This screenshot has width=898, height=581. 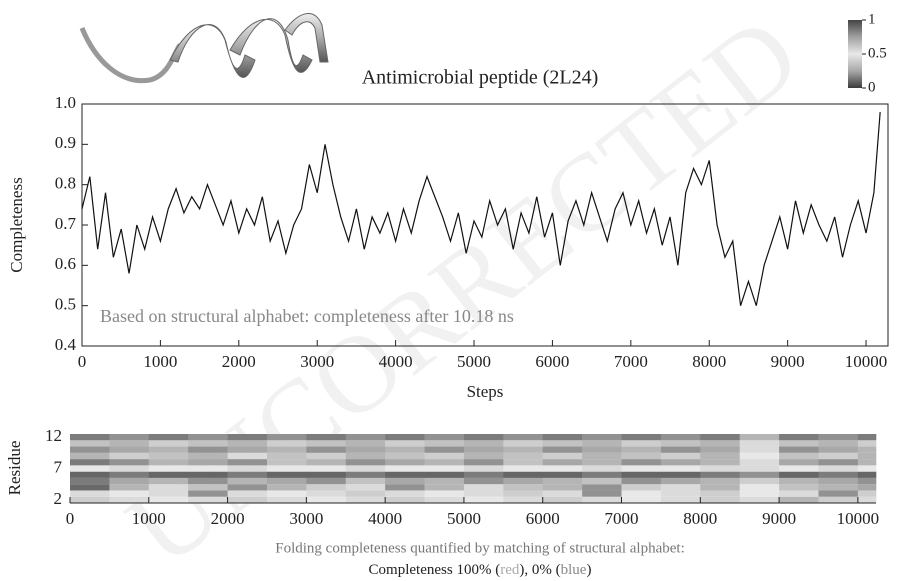 What do you see at coordinates (539, 570) in the screenshot?
I see `caption-part: ), 0% (` at bounding box center [539, 570].